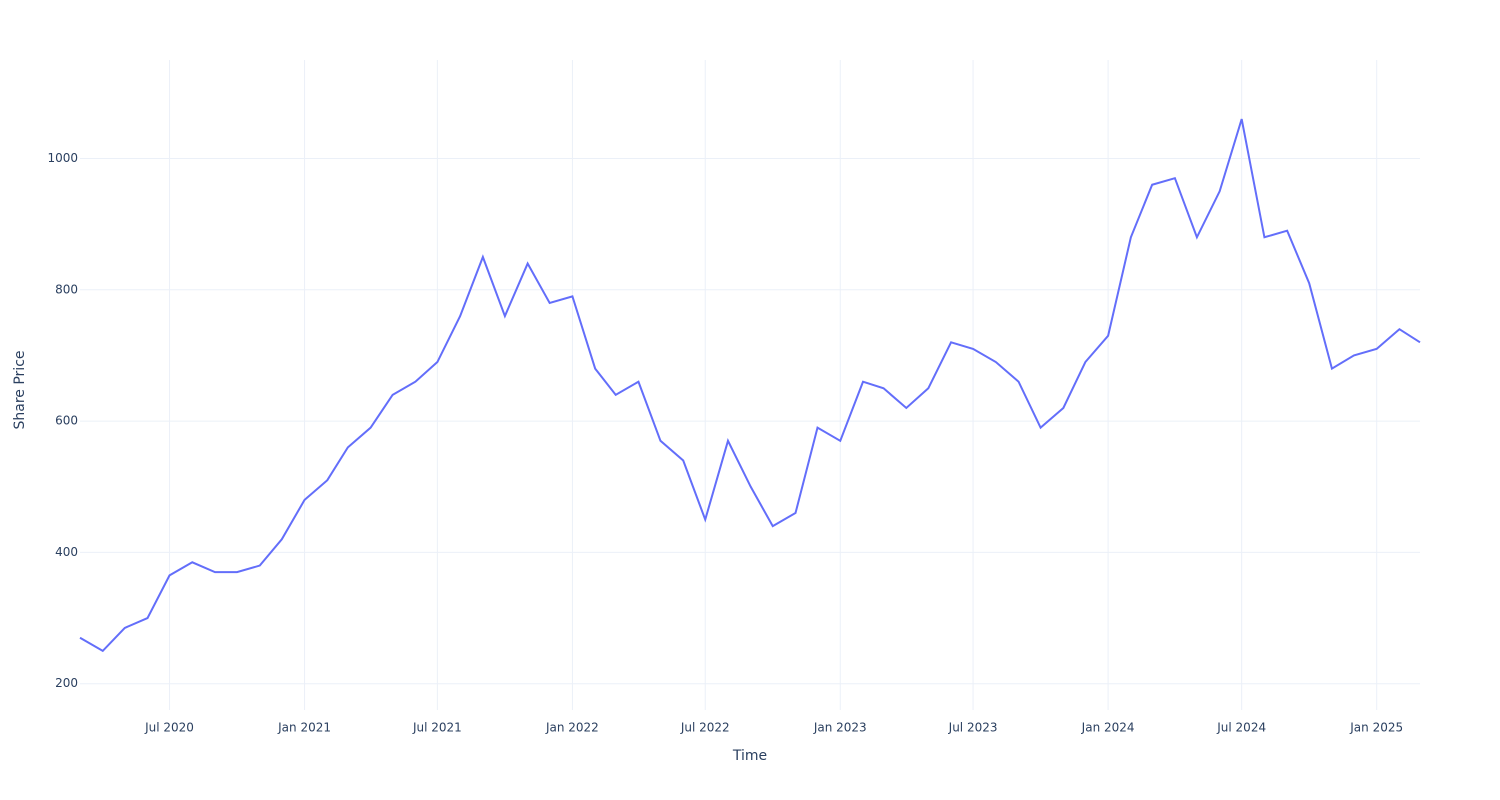  What do you see at coordinates (705, 728) in the screenshot?
I see `x-tick-label: Jul 2022` at bounding box center [705, 728].